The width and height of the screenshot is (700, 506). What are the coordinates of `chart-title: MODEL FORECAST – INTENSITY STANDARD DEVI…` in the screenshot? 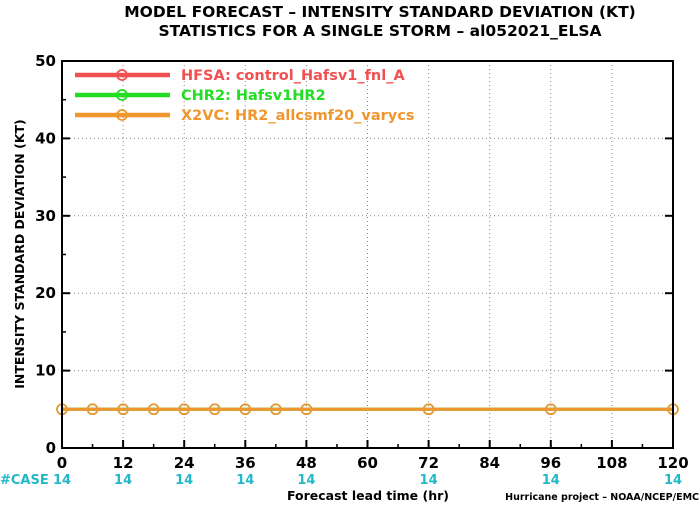 It's located at (379, 12).